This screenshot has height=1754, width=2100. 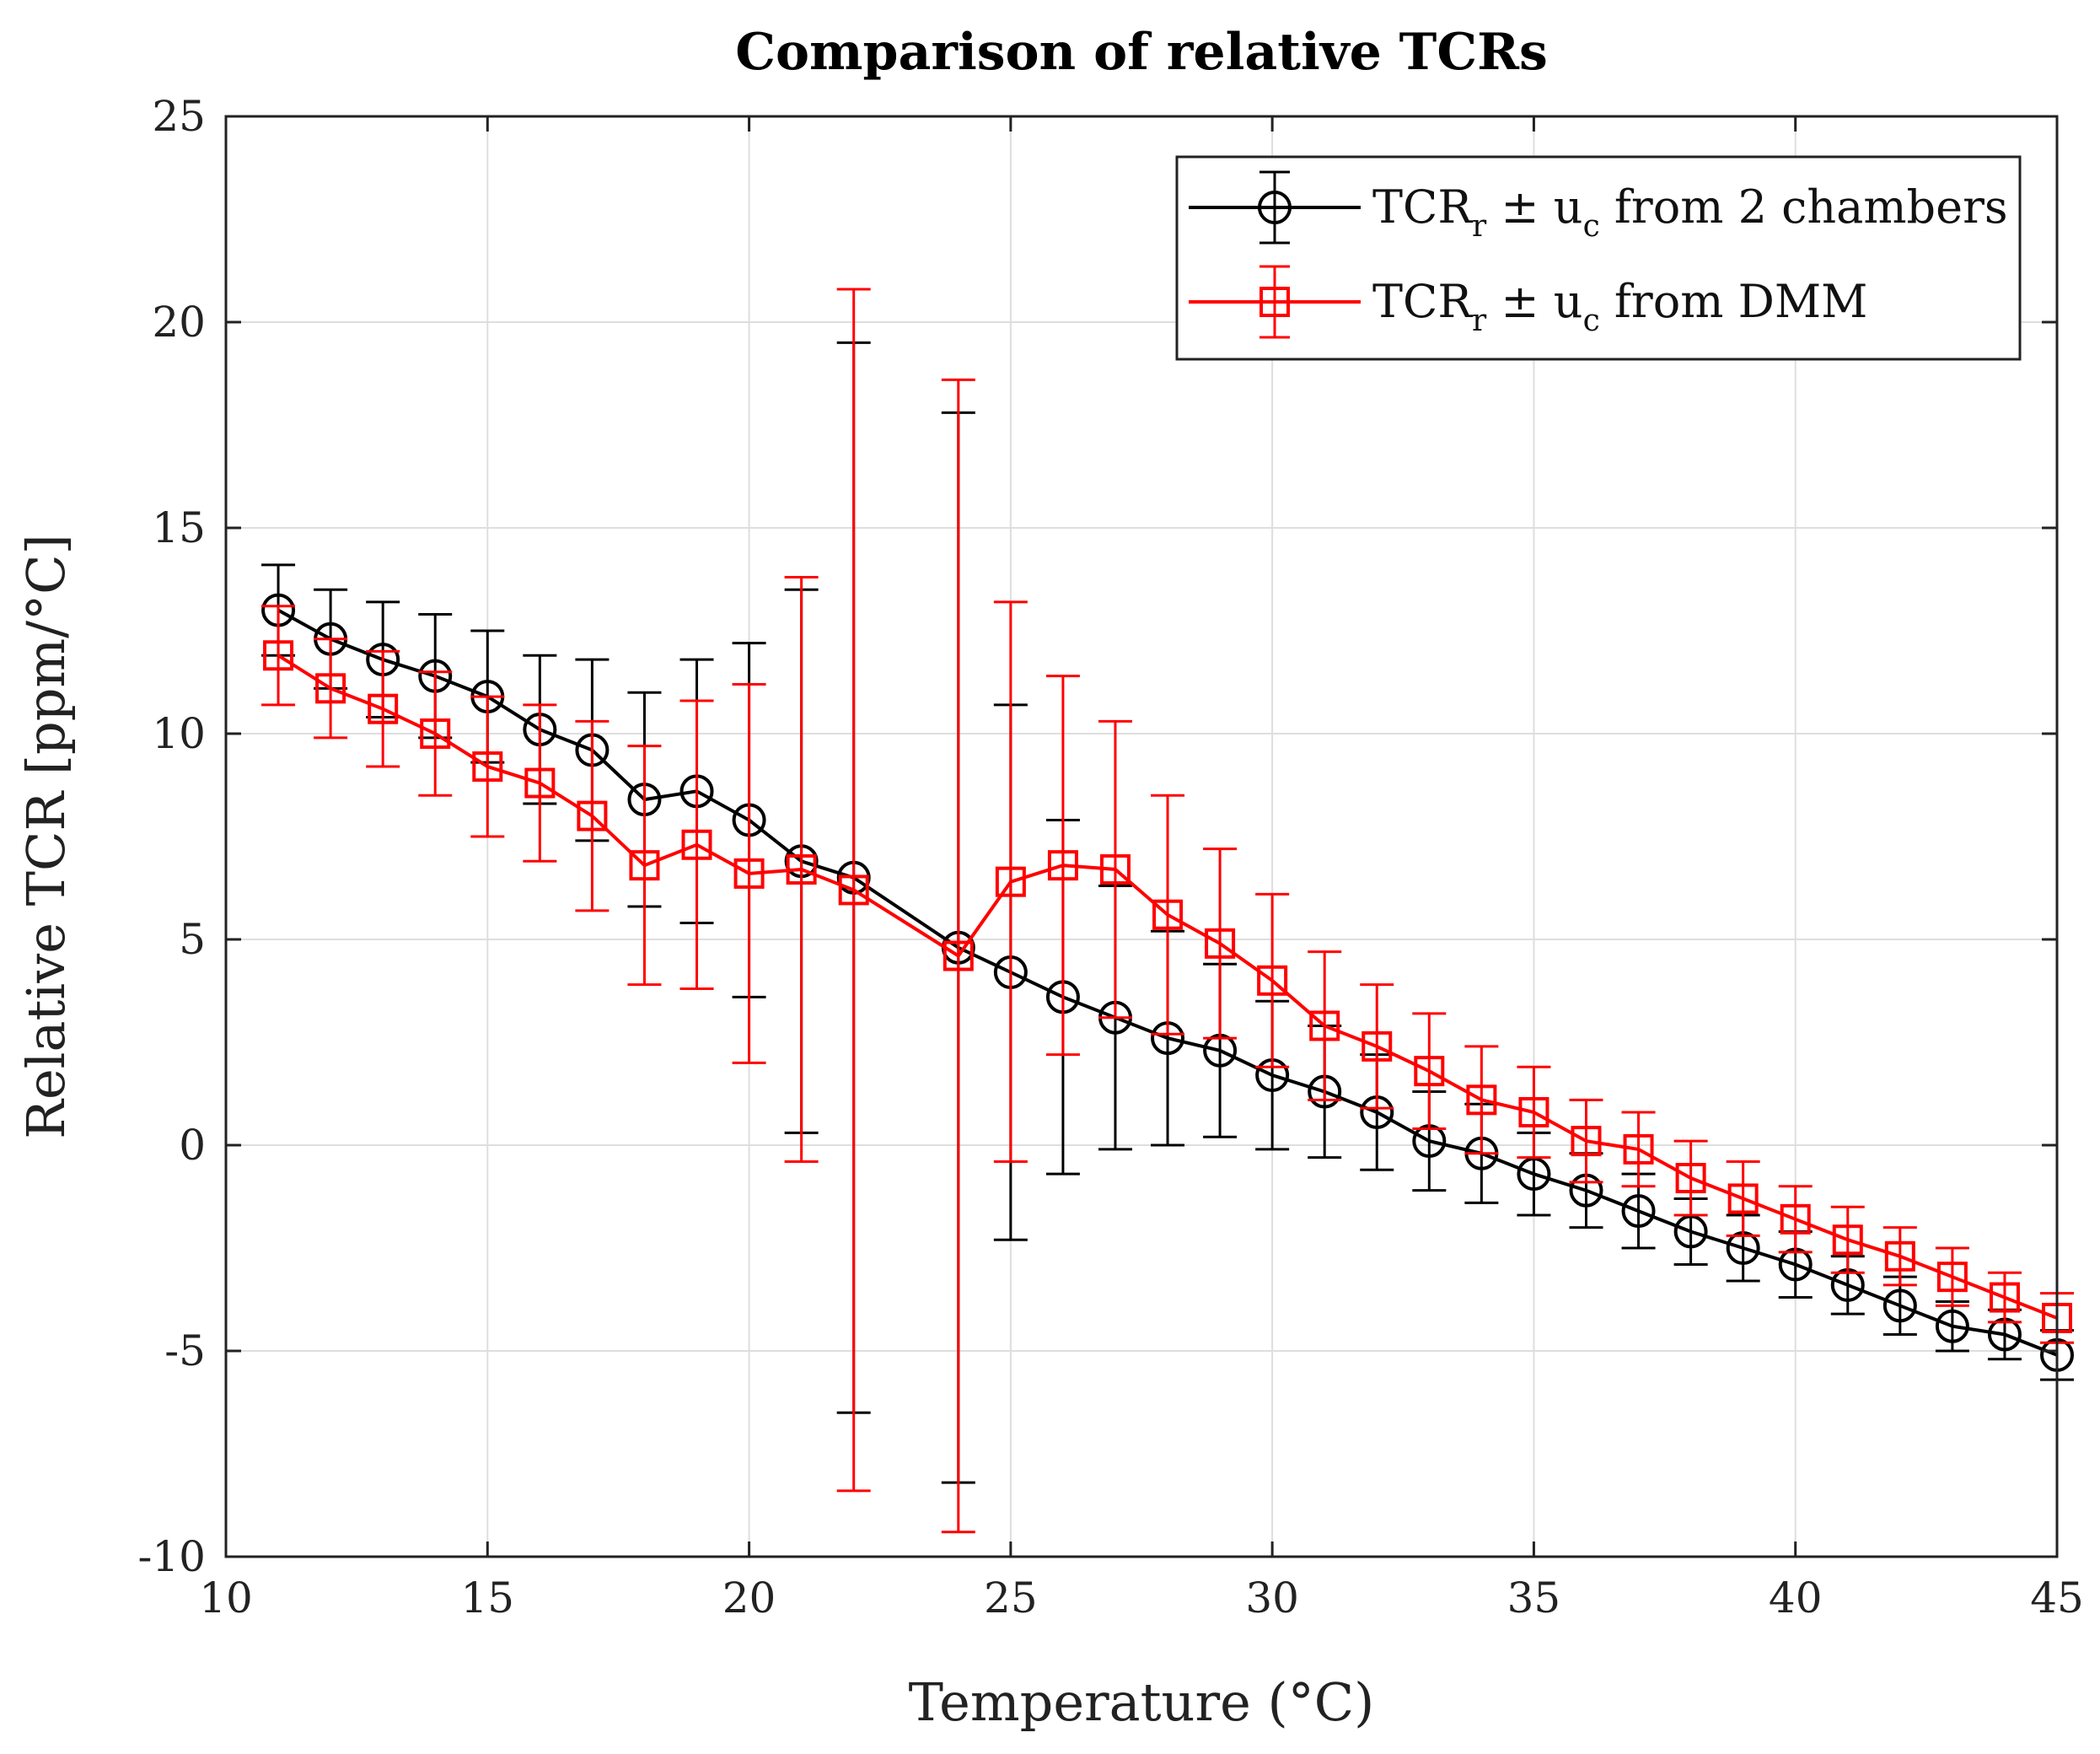 What do you see at coordinates (1619, 306) in the screenshot?
I see `legend-label: TCRr ± uc from DMM` at bounding box center [1619, 306].